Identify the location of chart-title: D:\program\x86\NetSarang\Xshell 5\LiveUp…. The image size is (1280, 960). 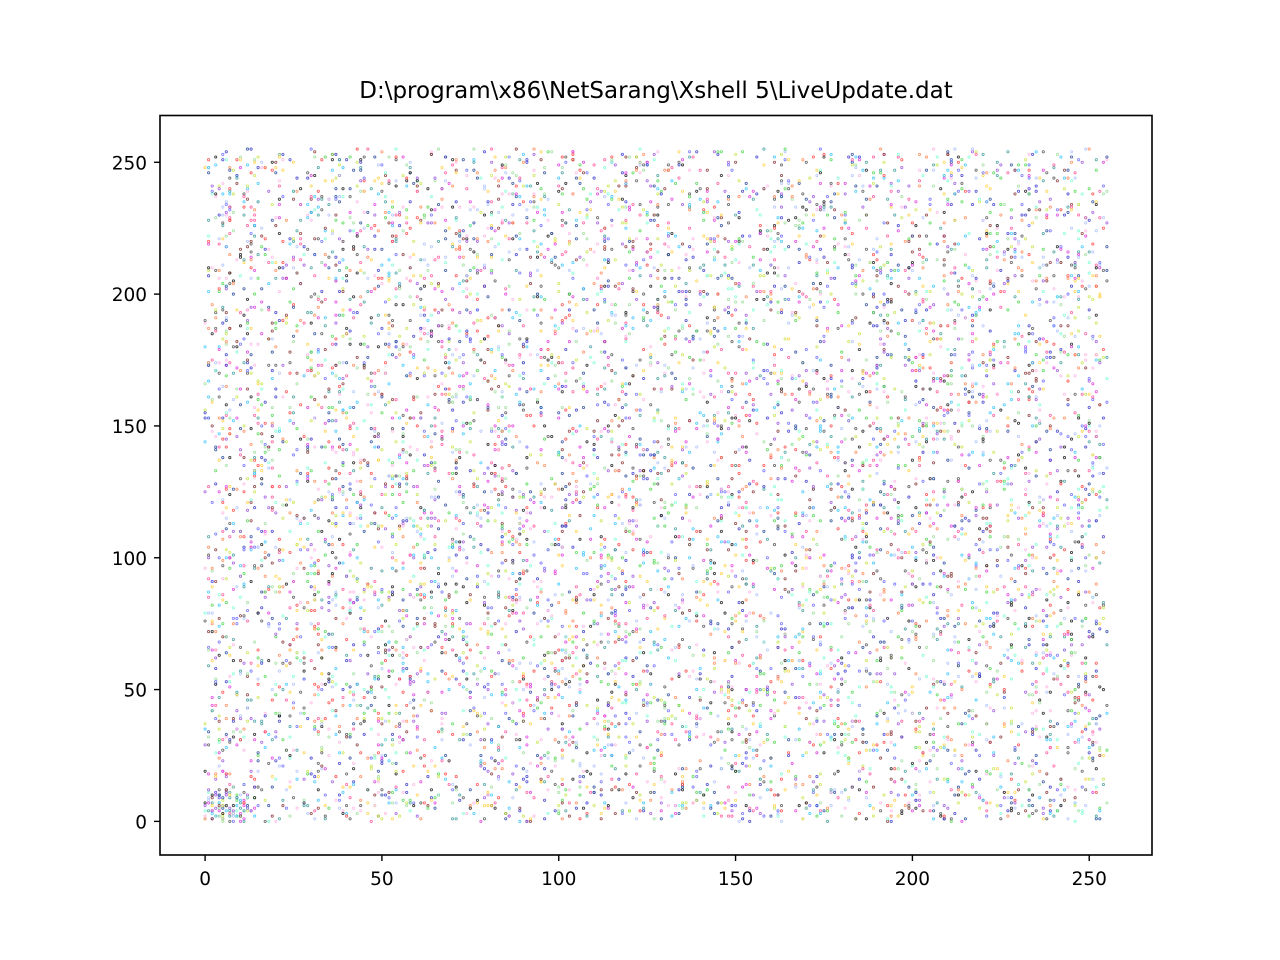
(656, 91).